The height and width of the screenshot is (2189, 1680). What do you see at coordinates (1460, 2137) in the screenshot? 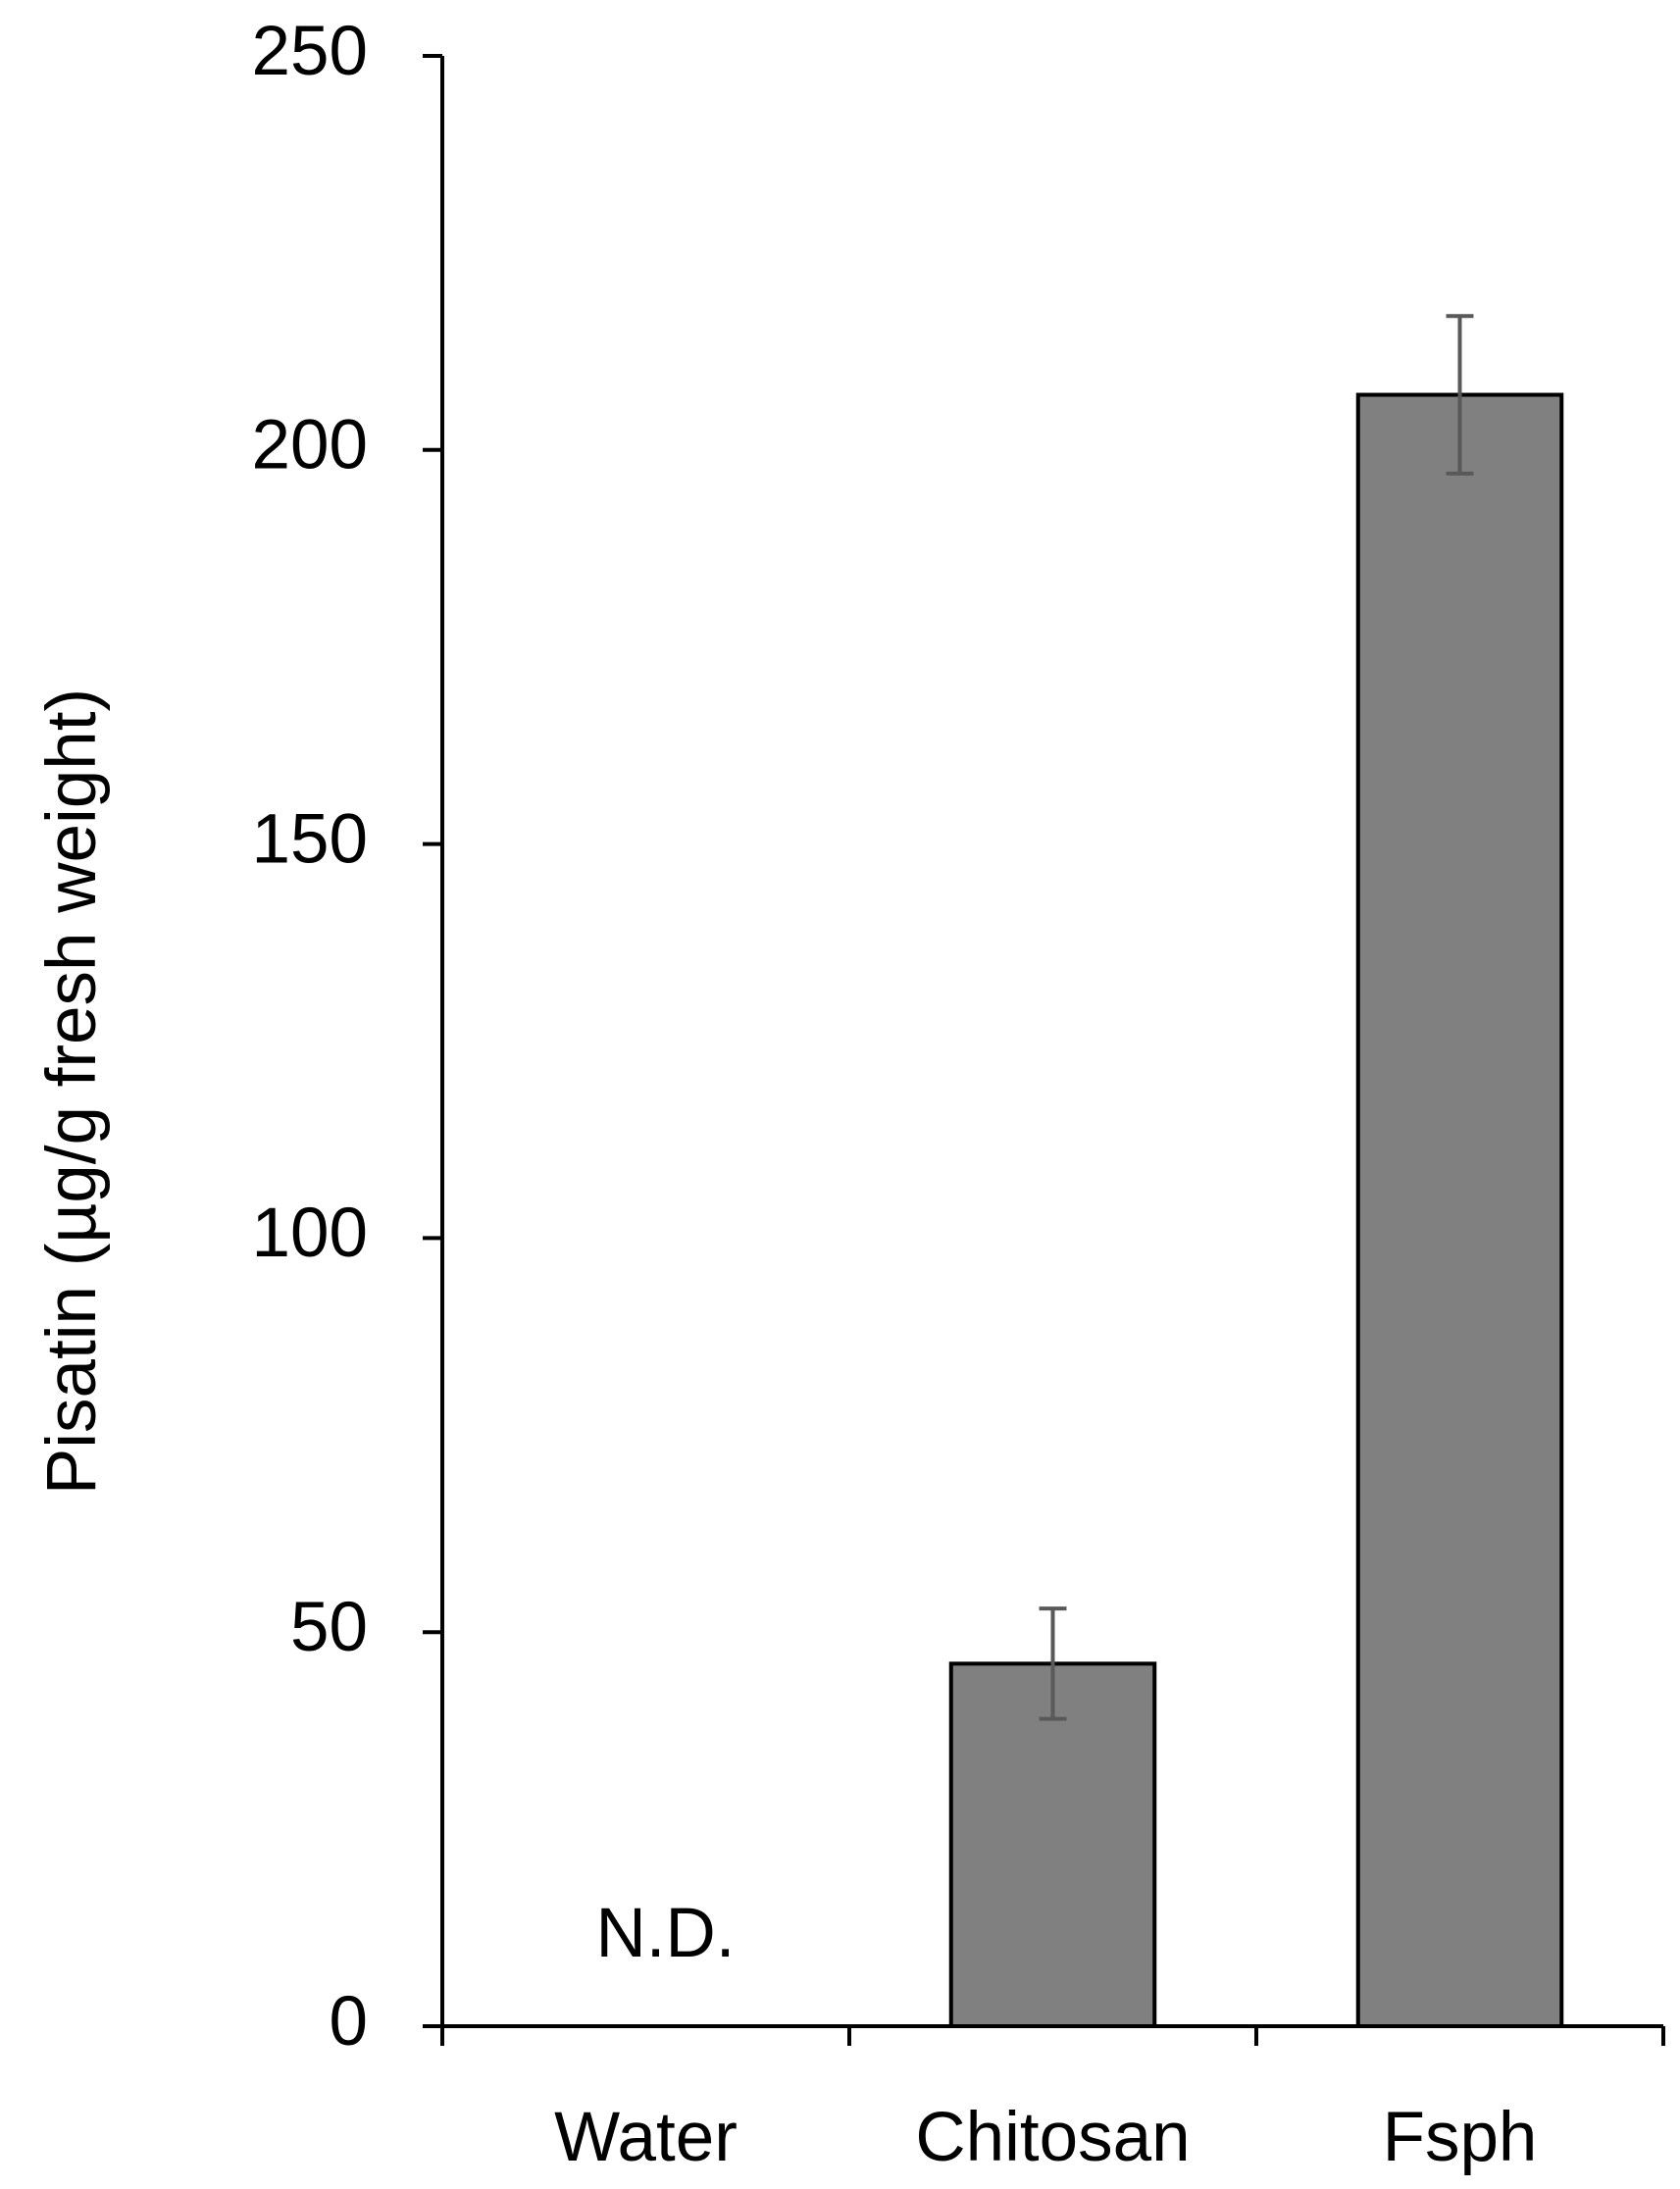
I see `x-tick-label: Fsph` at bounding box center [1460, 2137].